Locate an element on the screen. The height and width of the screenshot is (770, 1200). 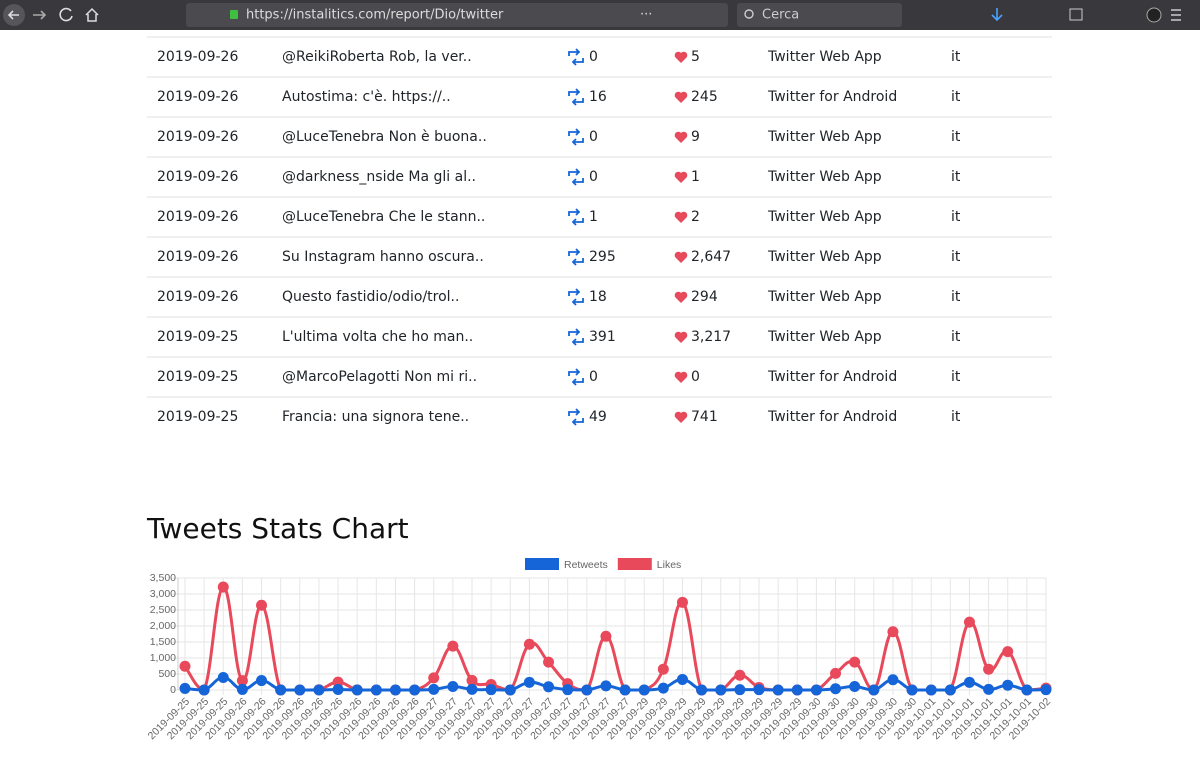
url-bar is located at coordinates (457, 15).